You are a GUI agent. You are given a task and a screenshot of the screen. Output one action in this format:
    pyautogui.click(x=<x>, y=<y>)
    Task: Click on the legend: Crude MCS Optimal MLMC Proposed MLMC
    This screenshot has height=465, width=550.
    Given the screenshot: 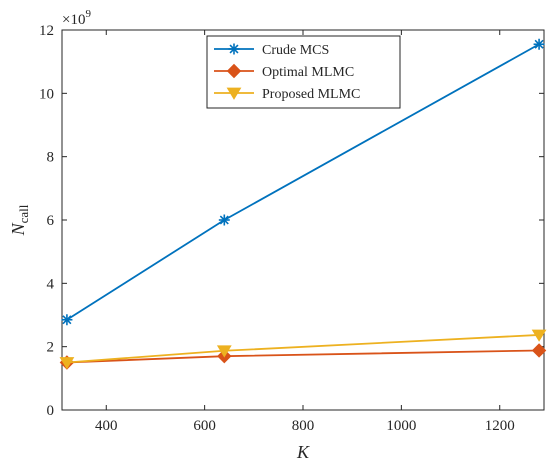 What is the action you would take?
    pyautogui.click(x=303, y=72)
    